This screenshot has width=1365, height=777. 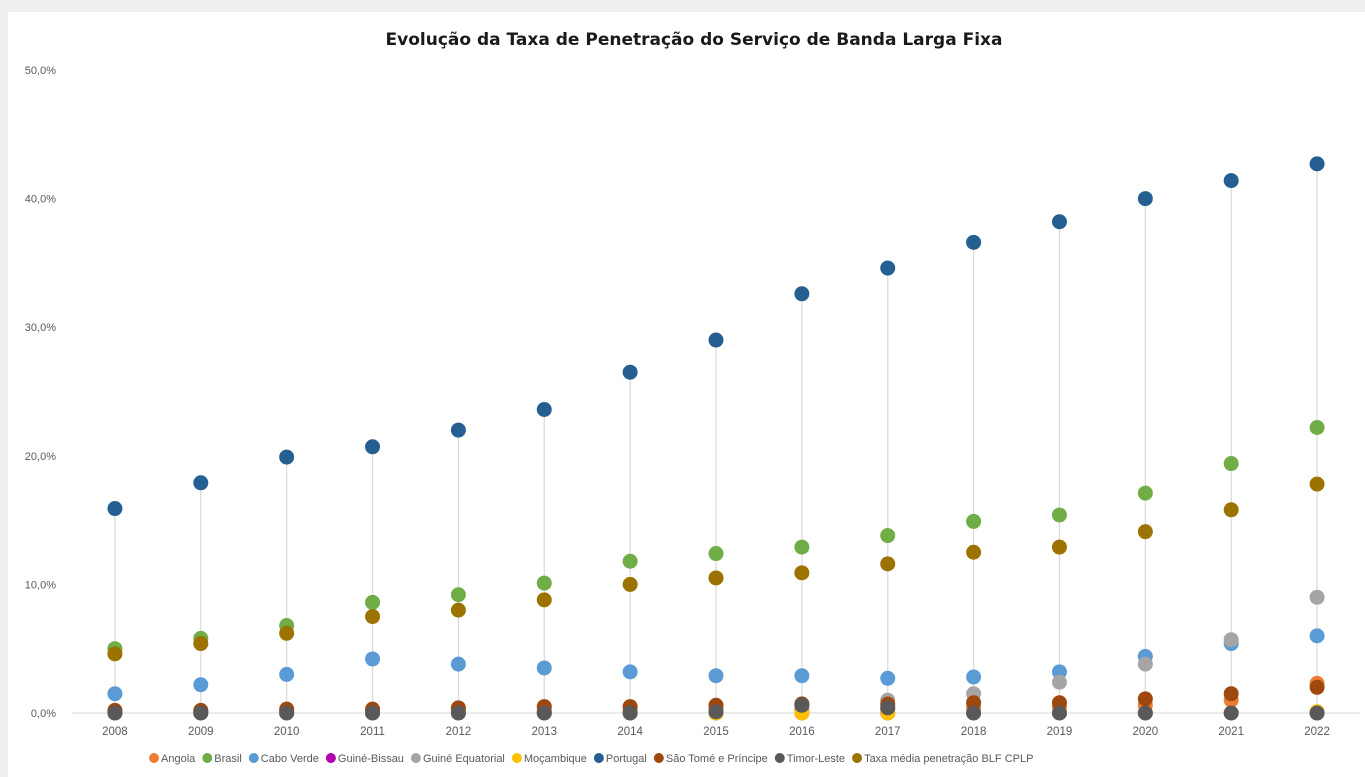 I want to click on x-tick-label: 2014, so click(x=630, y=732).